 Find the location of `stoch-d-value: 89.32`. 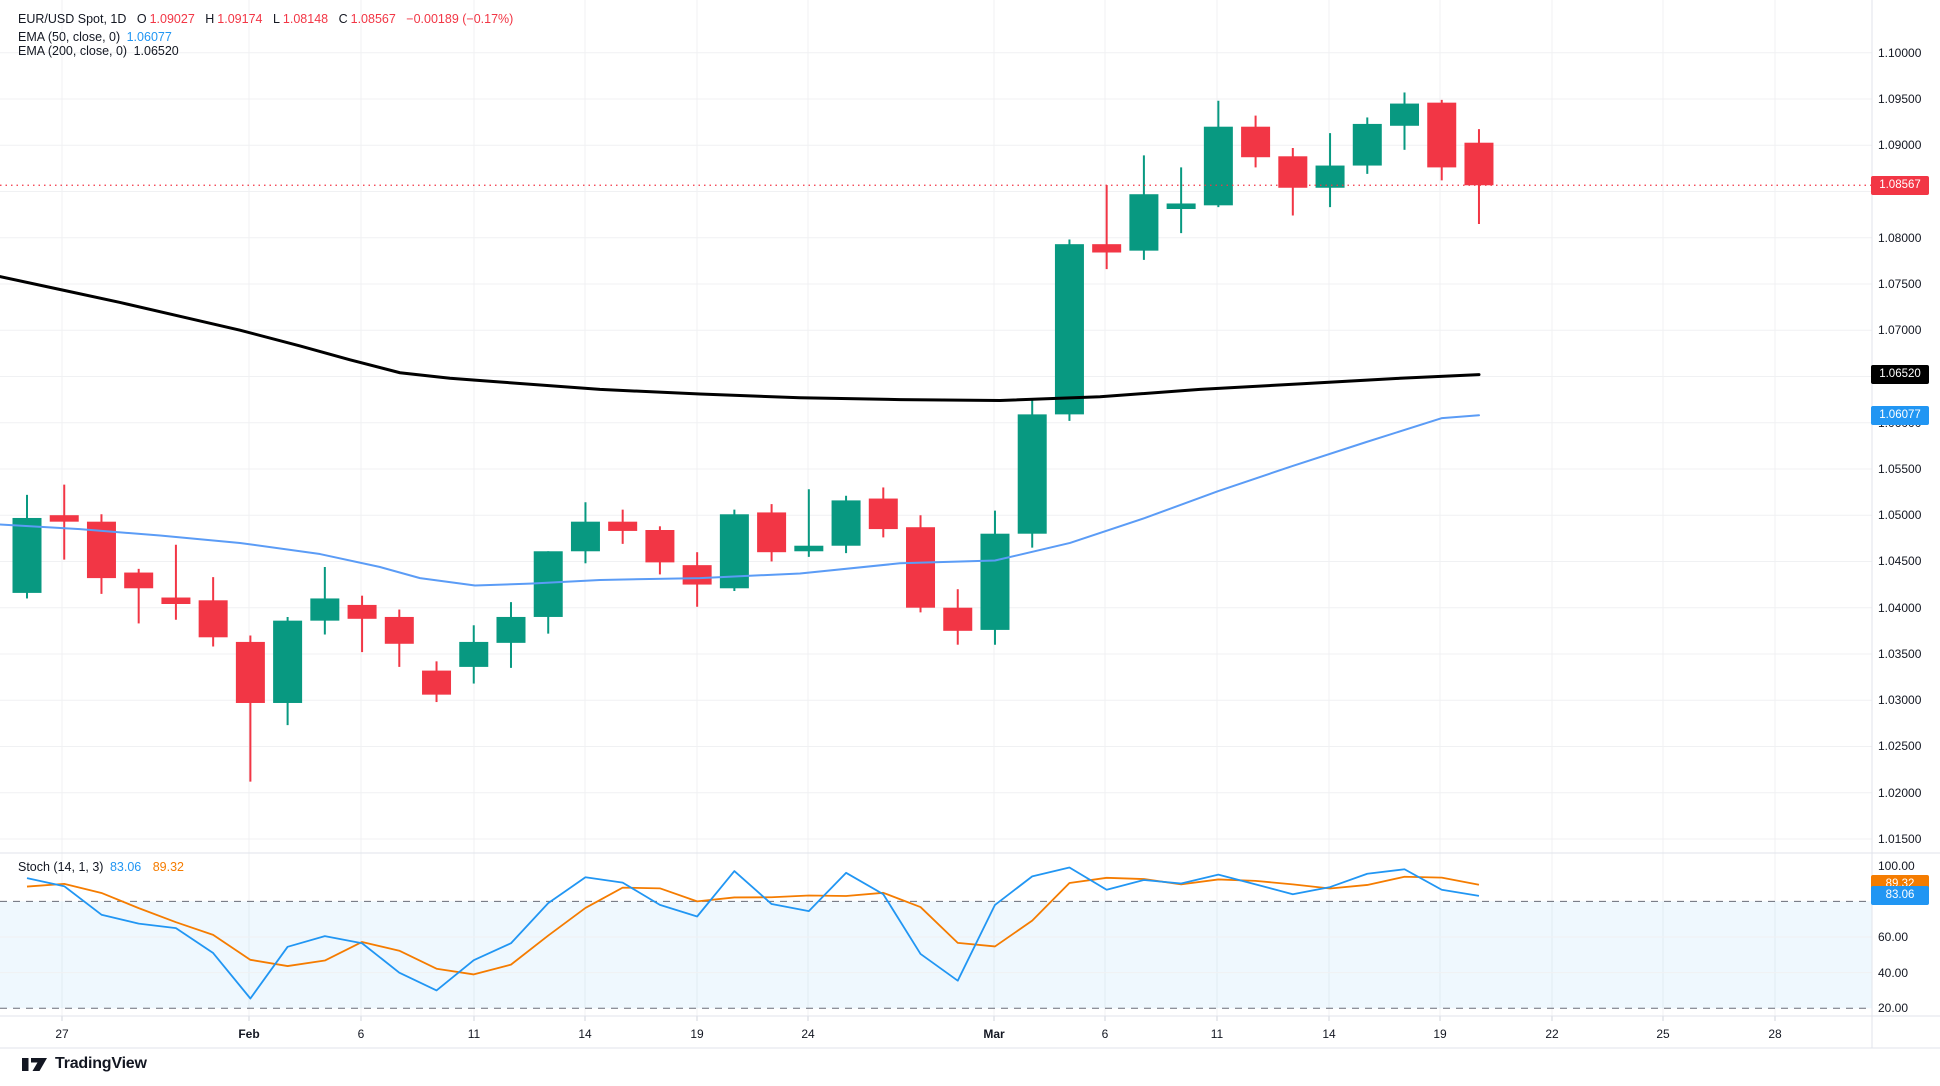

stoch-d-value: 89.32 is located at coordinates (168, 867).